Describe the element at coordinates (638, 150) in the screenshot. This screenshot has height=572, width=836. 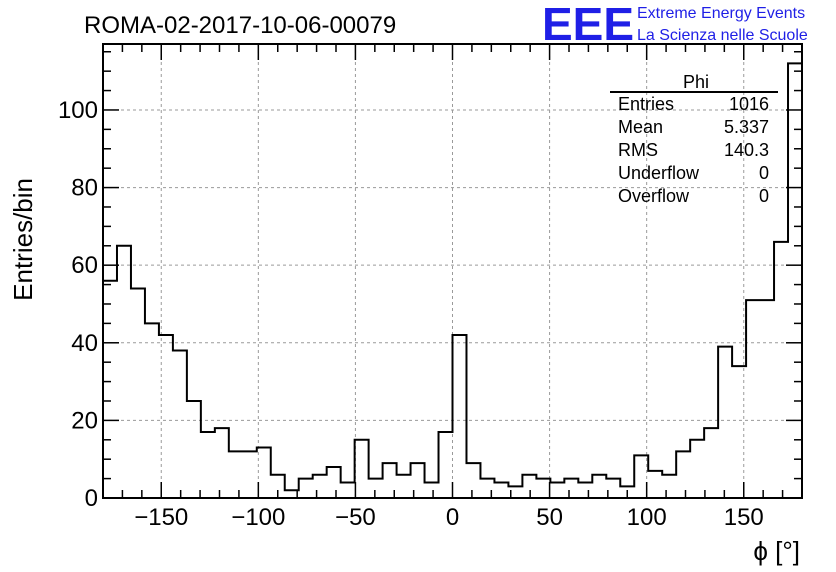
I see `stats-label: RMS` at that location.